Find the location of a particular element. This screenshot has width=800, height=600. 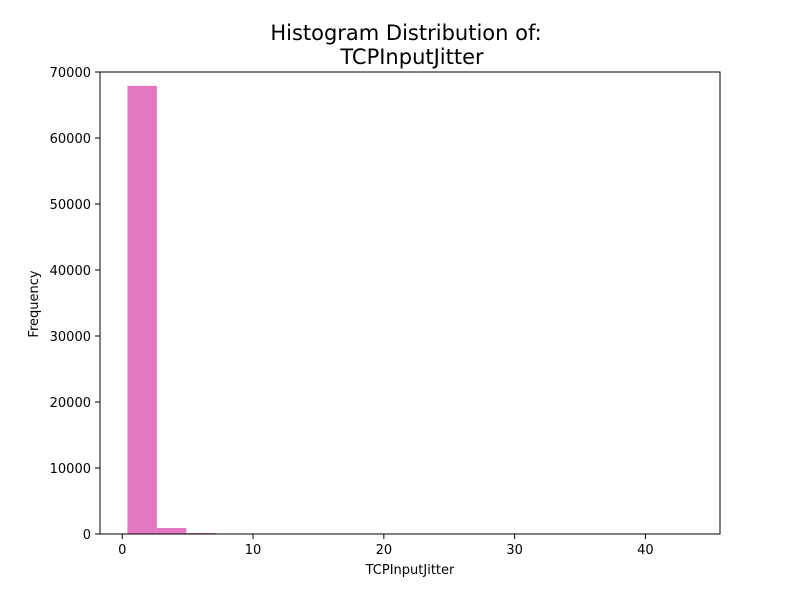

y-tick-label-3: 30000 is located at coordinates (70, 337).